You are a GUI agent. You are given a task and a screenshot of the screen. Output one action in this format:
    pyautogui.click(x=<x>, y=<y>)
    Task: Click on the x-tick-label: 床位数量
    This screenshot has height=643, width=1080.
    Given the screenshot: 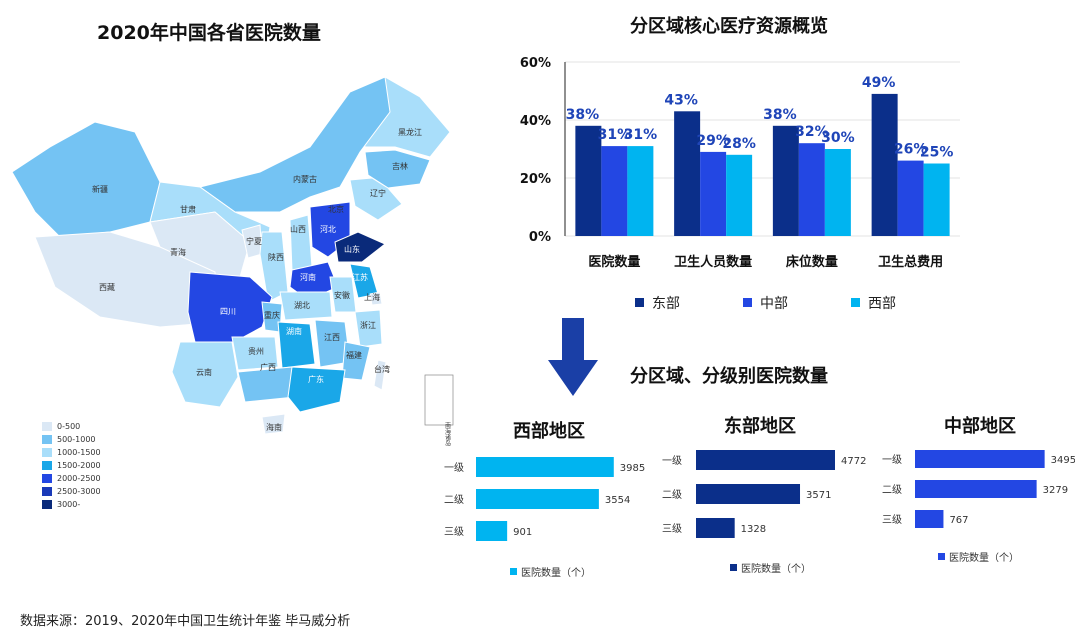 What is the action you would take?
    pyautogui.click(x=812, y=262)
    